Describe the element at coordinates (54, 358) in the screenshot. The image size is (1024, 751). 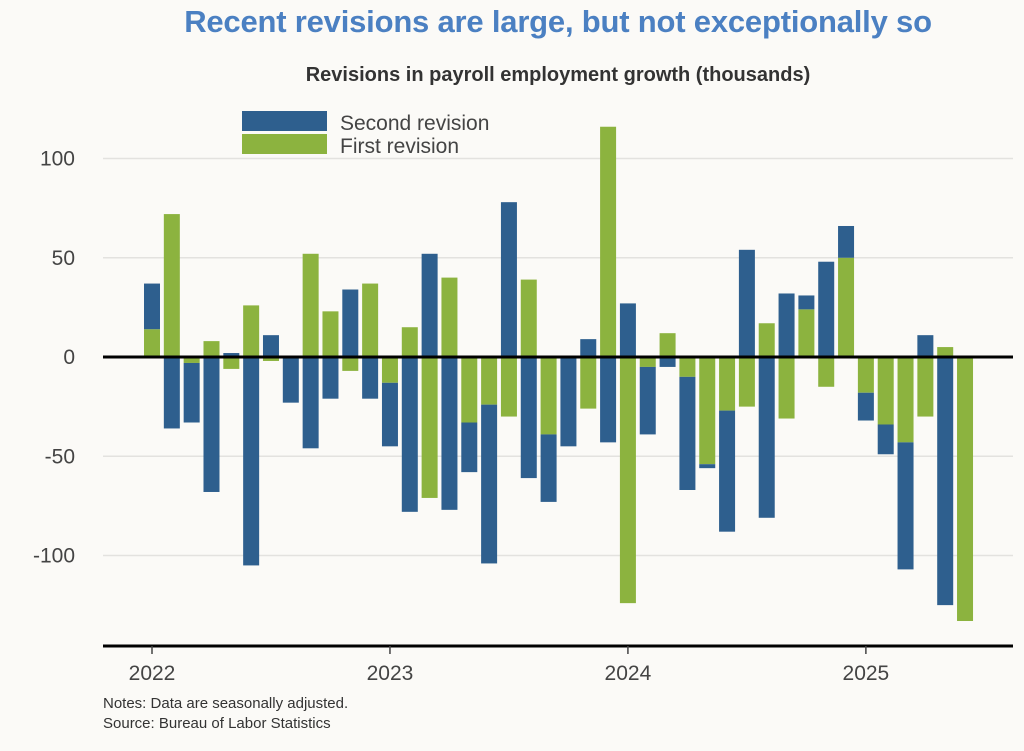
I see `y-axis-ticks: 100 50 0 -50 -100` at that location.